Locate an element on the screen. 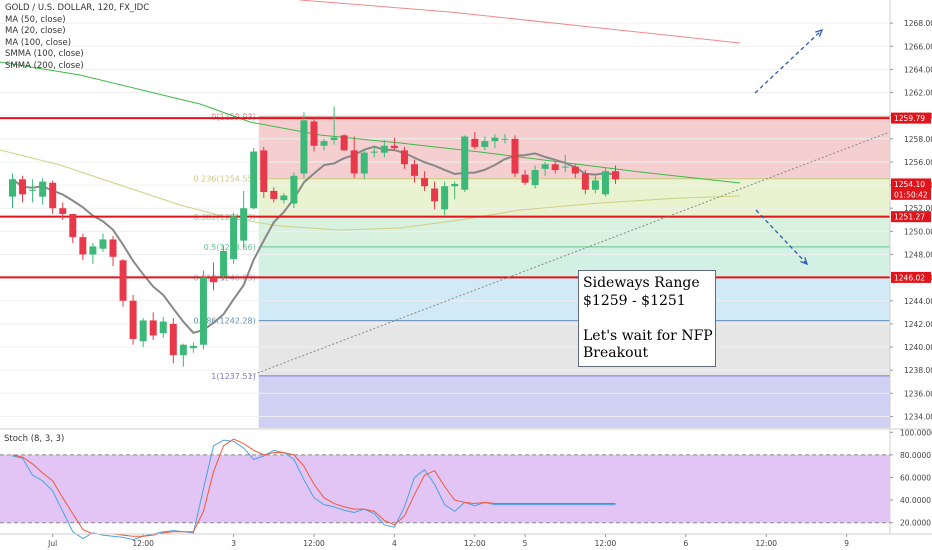  fib-label-0.236: 0.236(1254.55) is located at coordinates (224, 179).